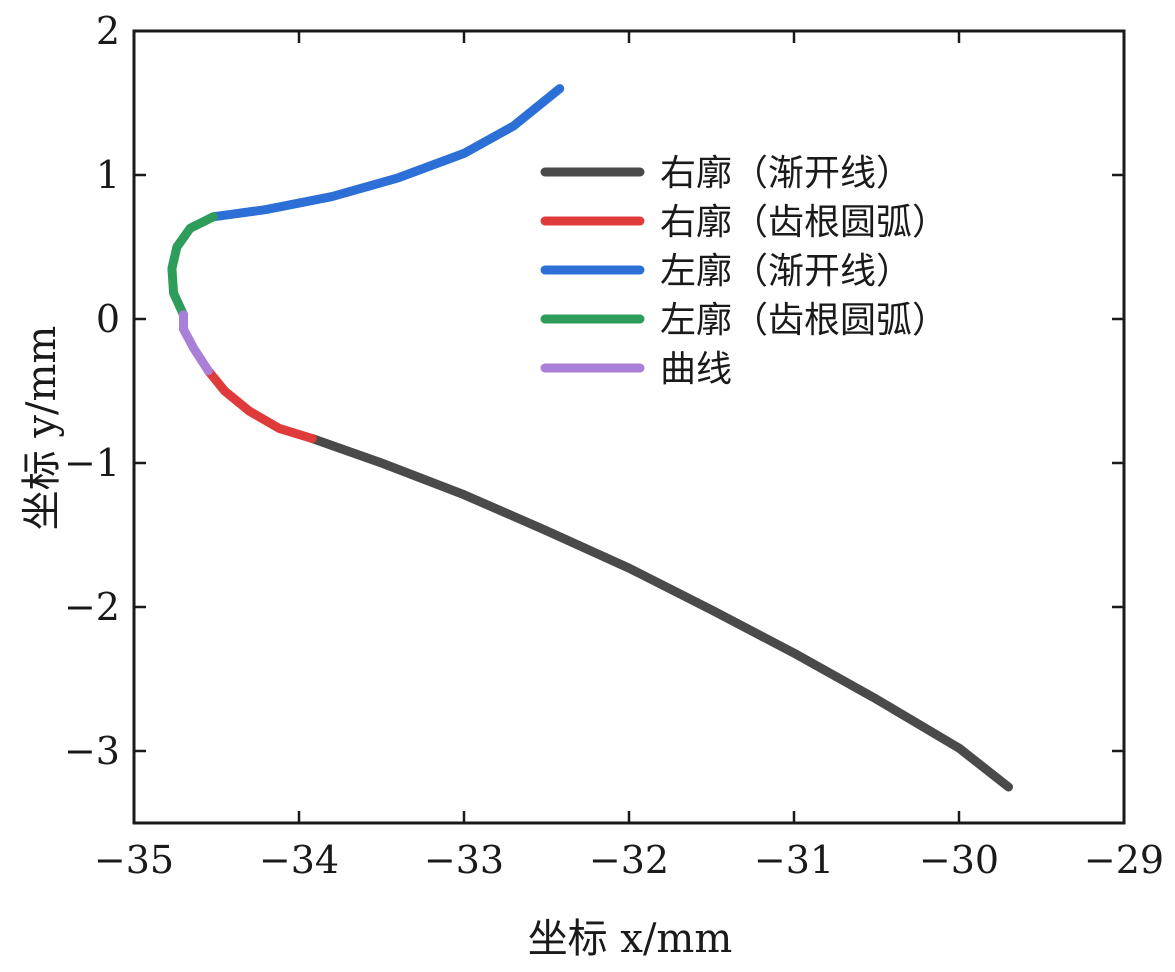  Describe the element at coordinates (1124, 860) in the screenshot. I see `x-tick-label: −29` at that location.